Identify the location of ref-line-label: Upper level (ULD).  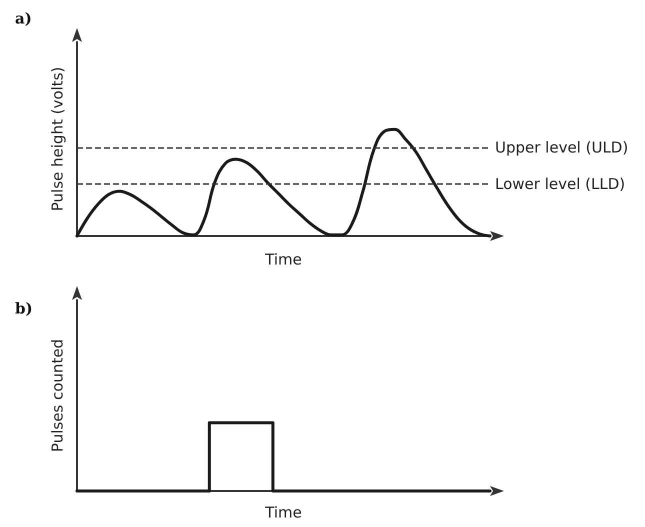
(561, 147).